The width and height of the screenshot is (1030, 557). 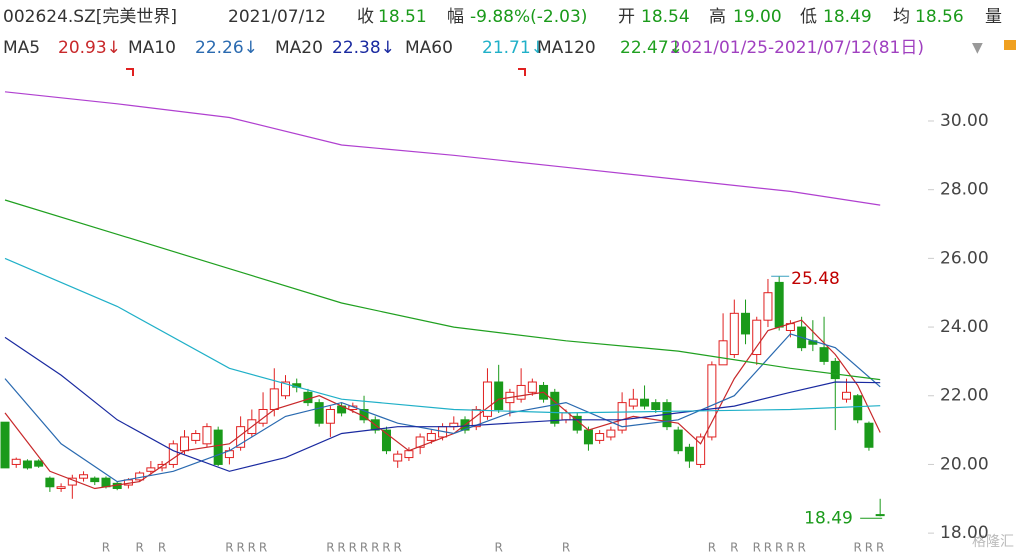 What do you see at coordinates (808, 17) in the screenshot?
I see `quote-label: 低` at bounding box center [808, 17].